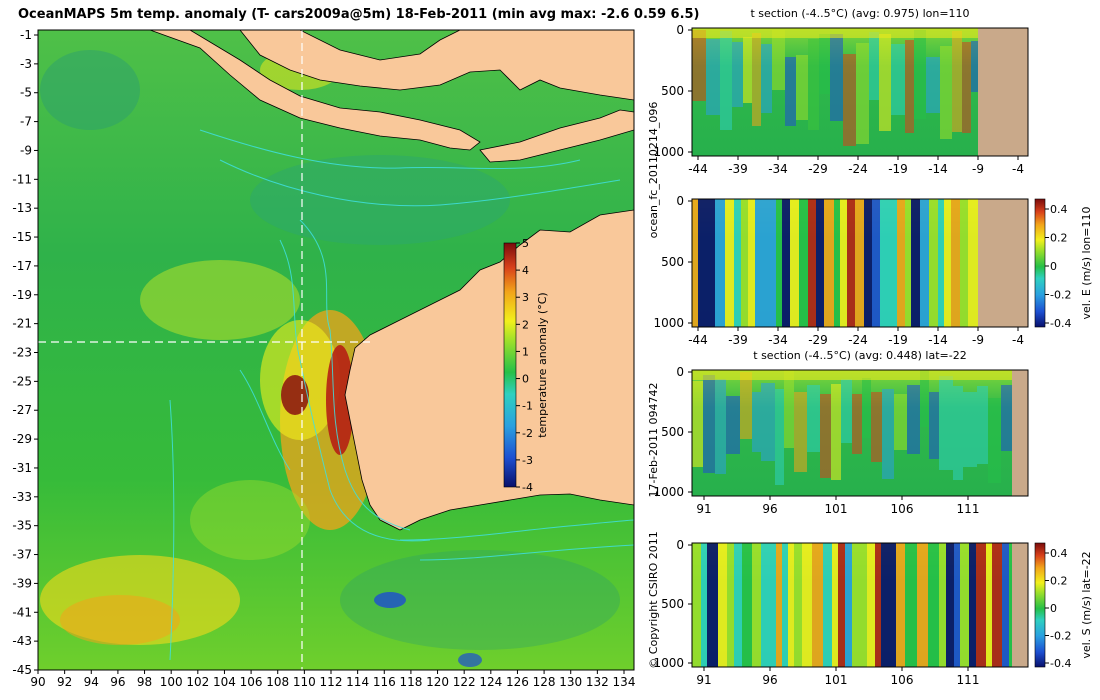  I want to click on lon-tick-label: 114, so click(357, 682).